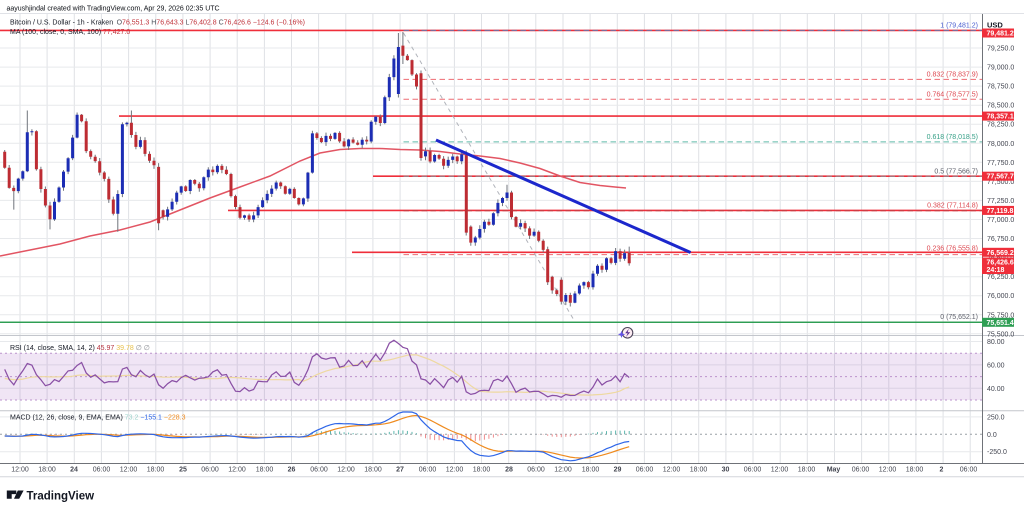  Describe the element at coordinates (1000, 144) in the screenshot. I see `svg-text: 78,000.0` at that location.